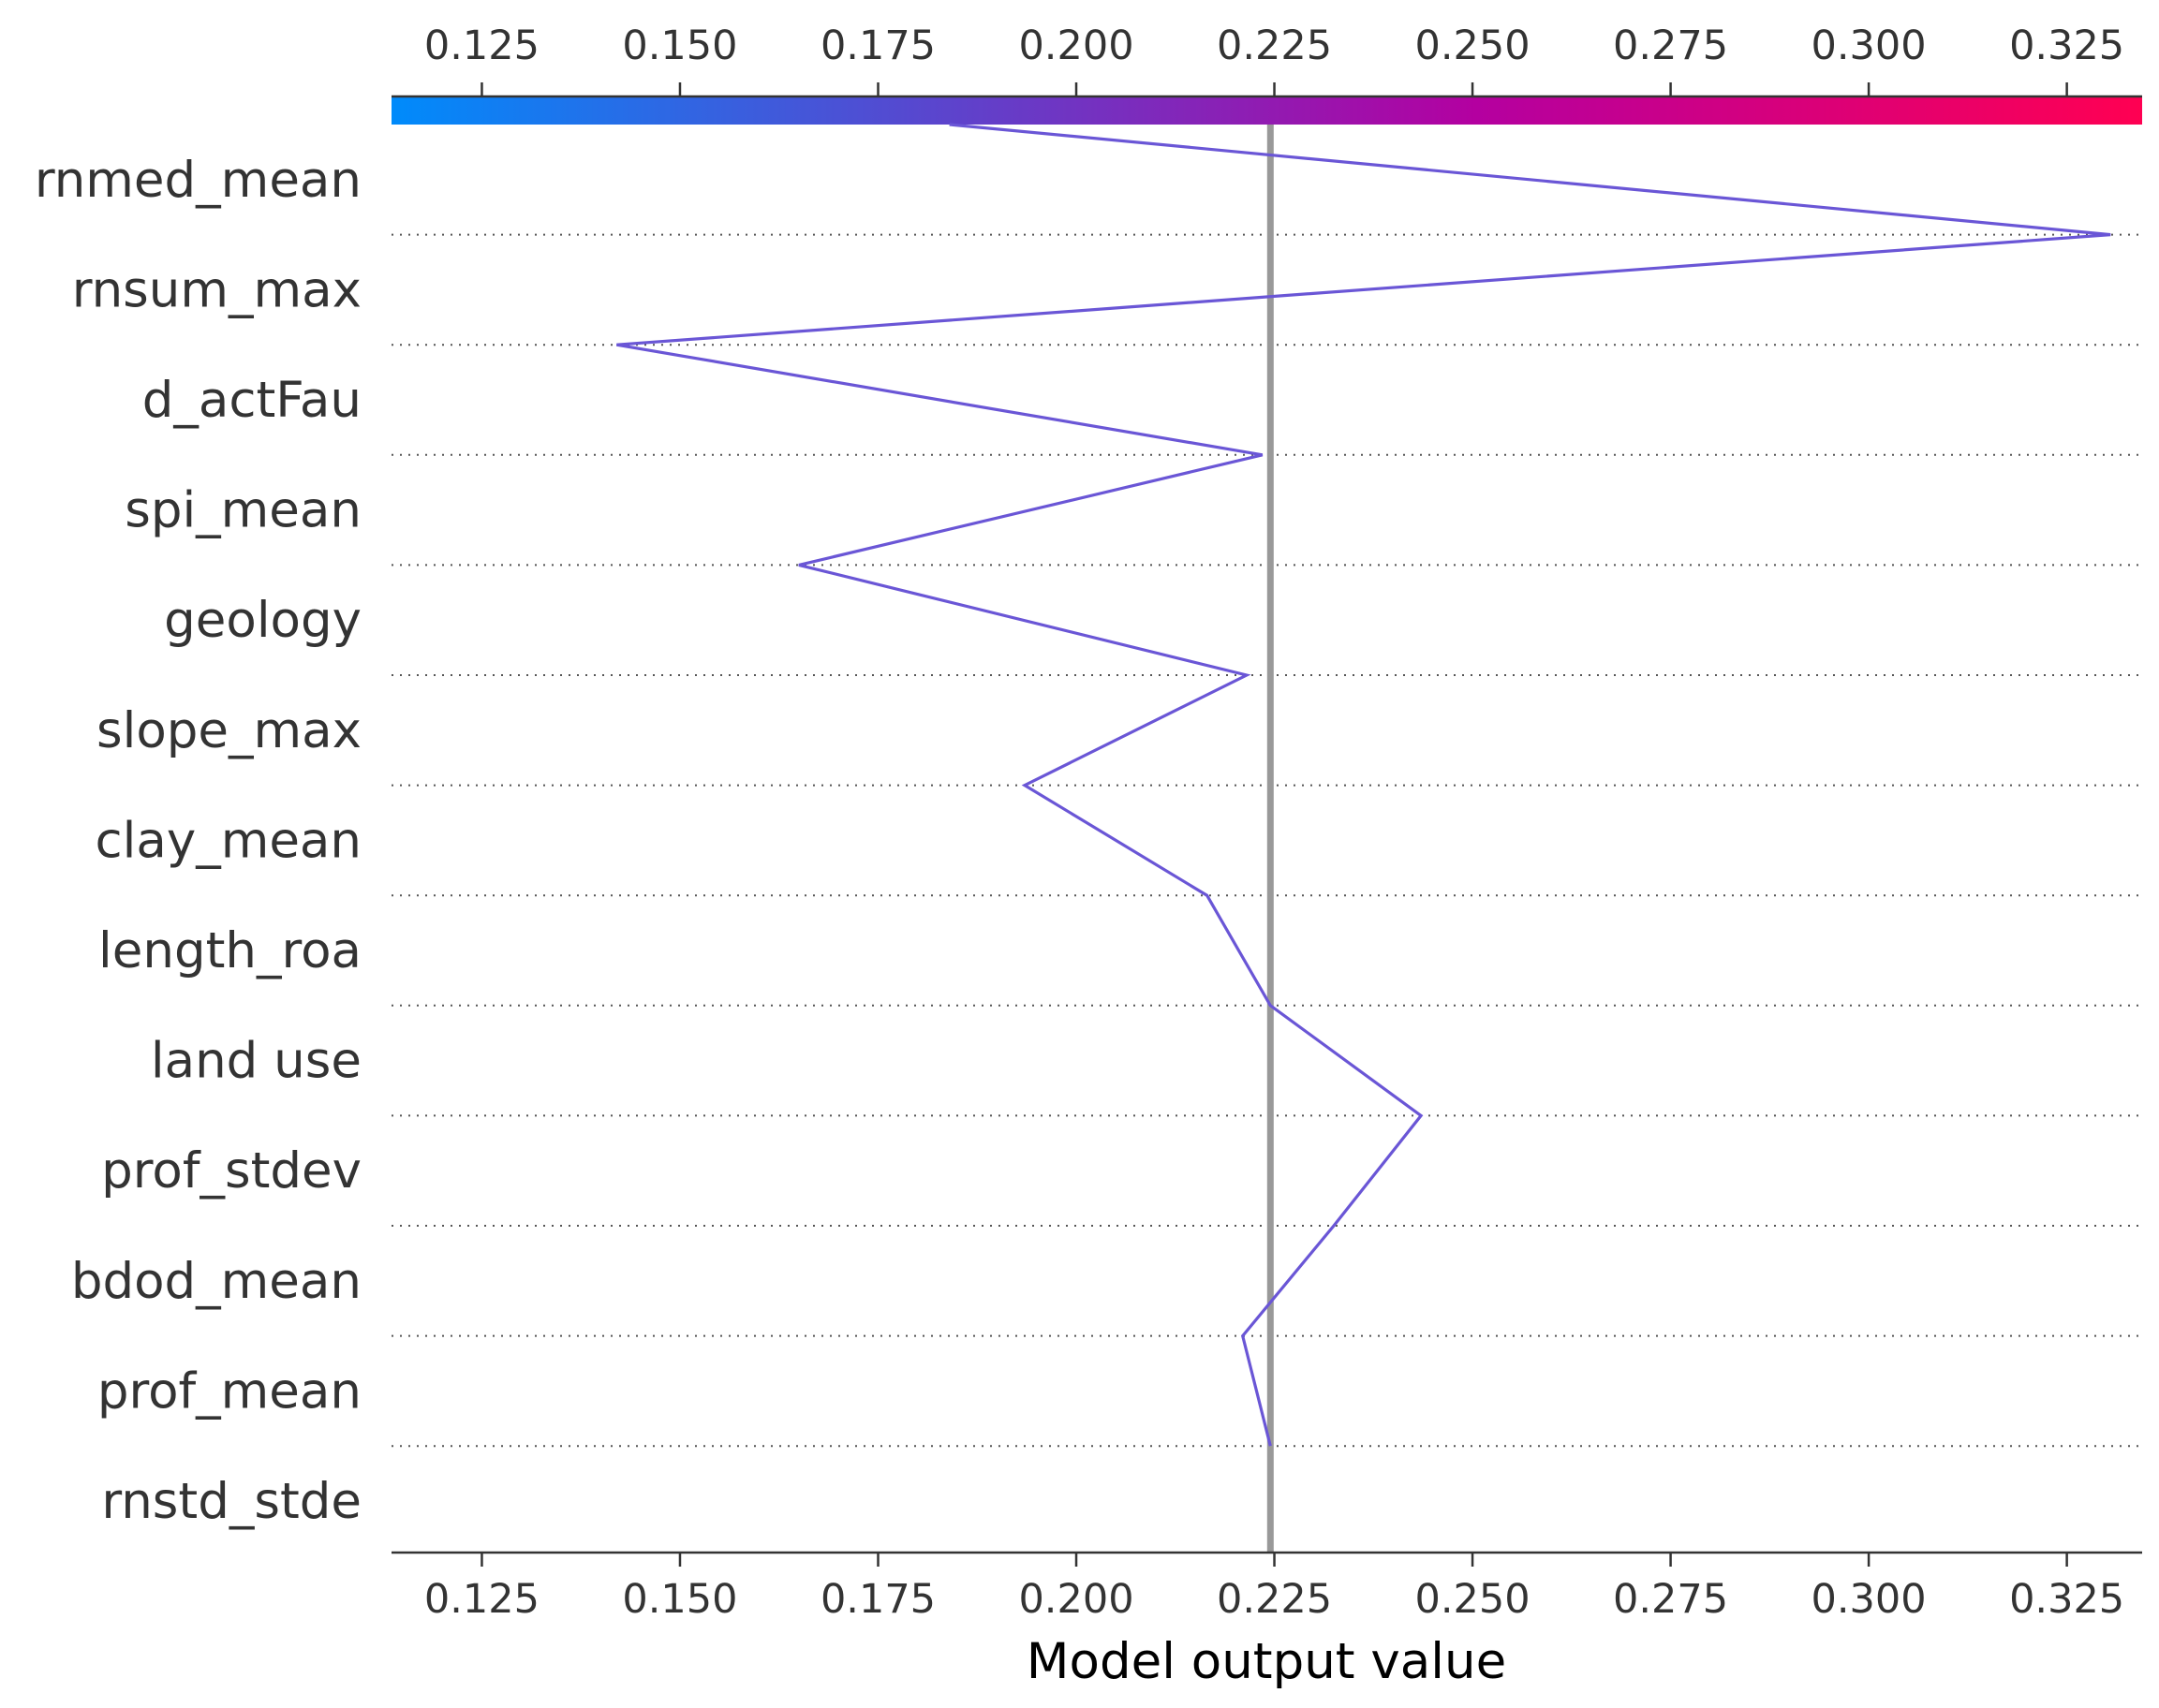  I want to click on x-tick-label-bottom: 0.250, so click(1473, 1599).